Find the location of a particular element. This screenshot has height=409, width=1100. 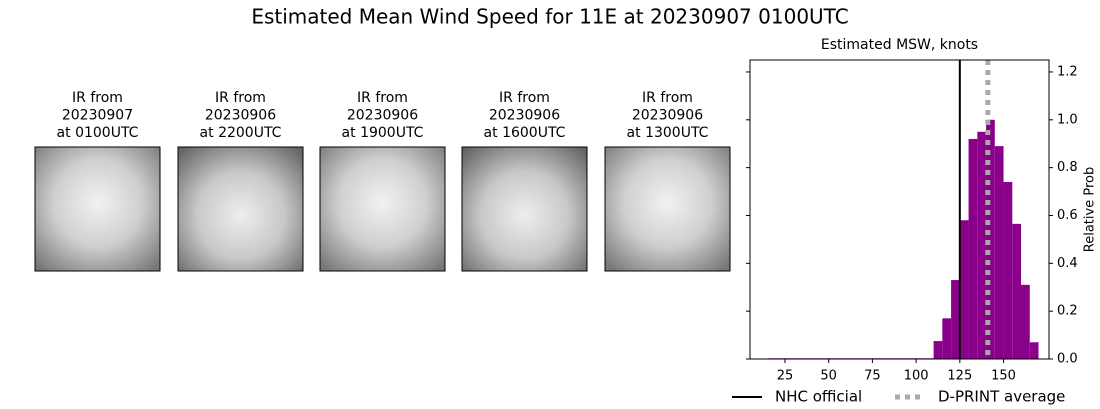

panel-label: at 1900UTC is located at coordinates (383, 133).